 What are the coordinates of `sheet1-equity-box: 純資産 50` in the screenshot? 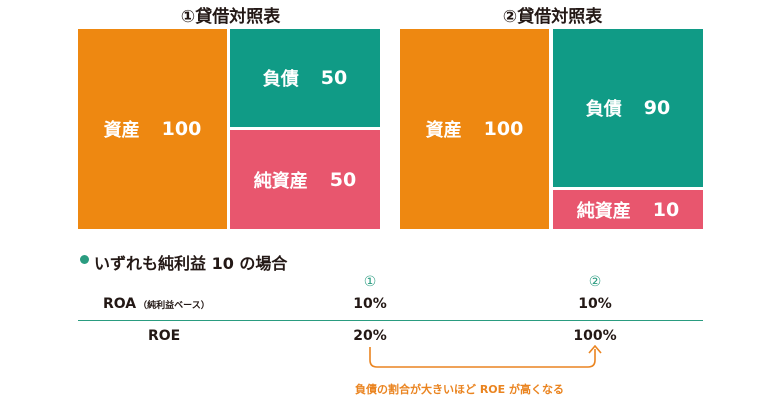 It's located at (305, 179).